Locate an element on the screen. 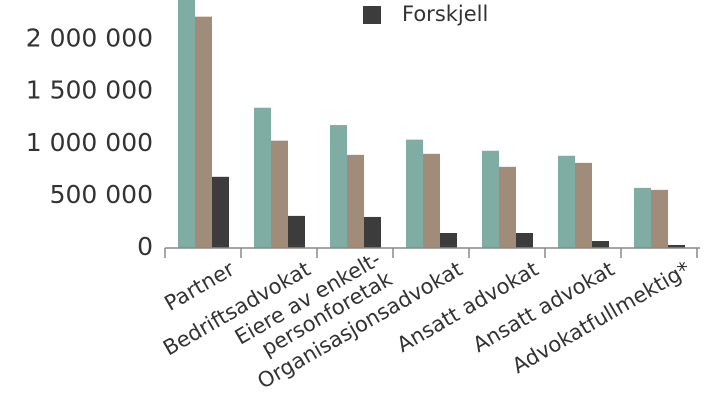  y-tick-label: 0 is located at coordinates (145, 246).